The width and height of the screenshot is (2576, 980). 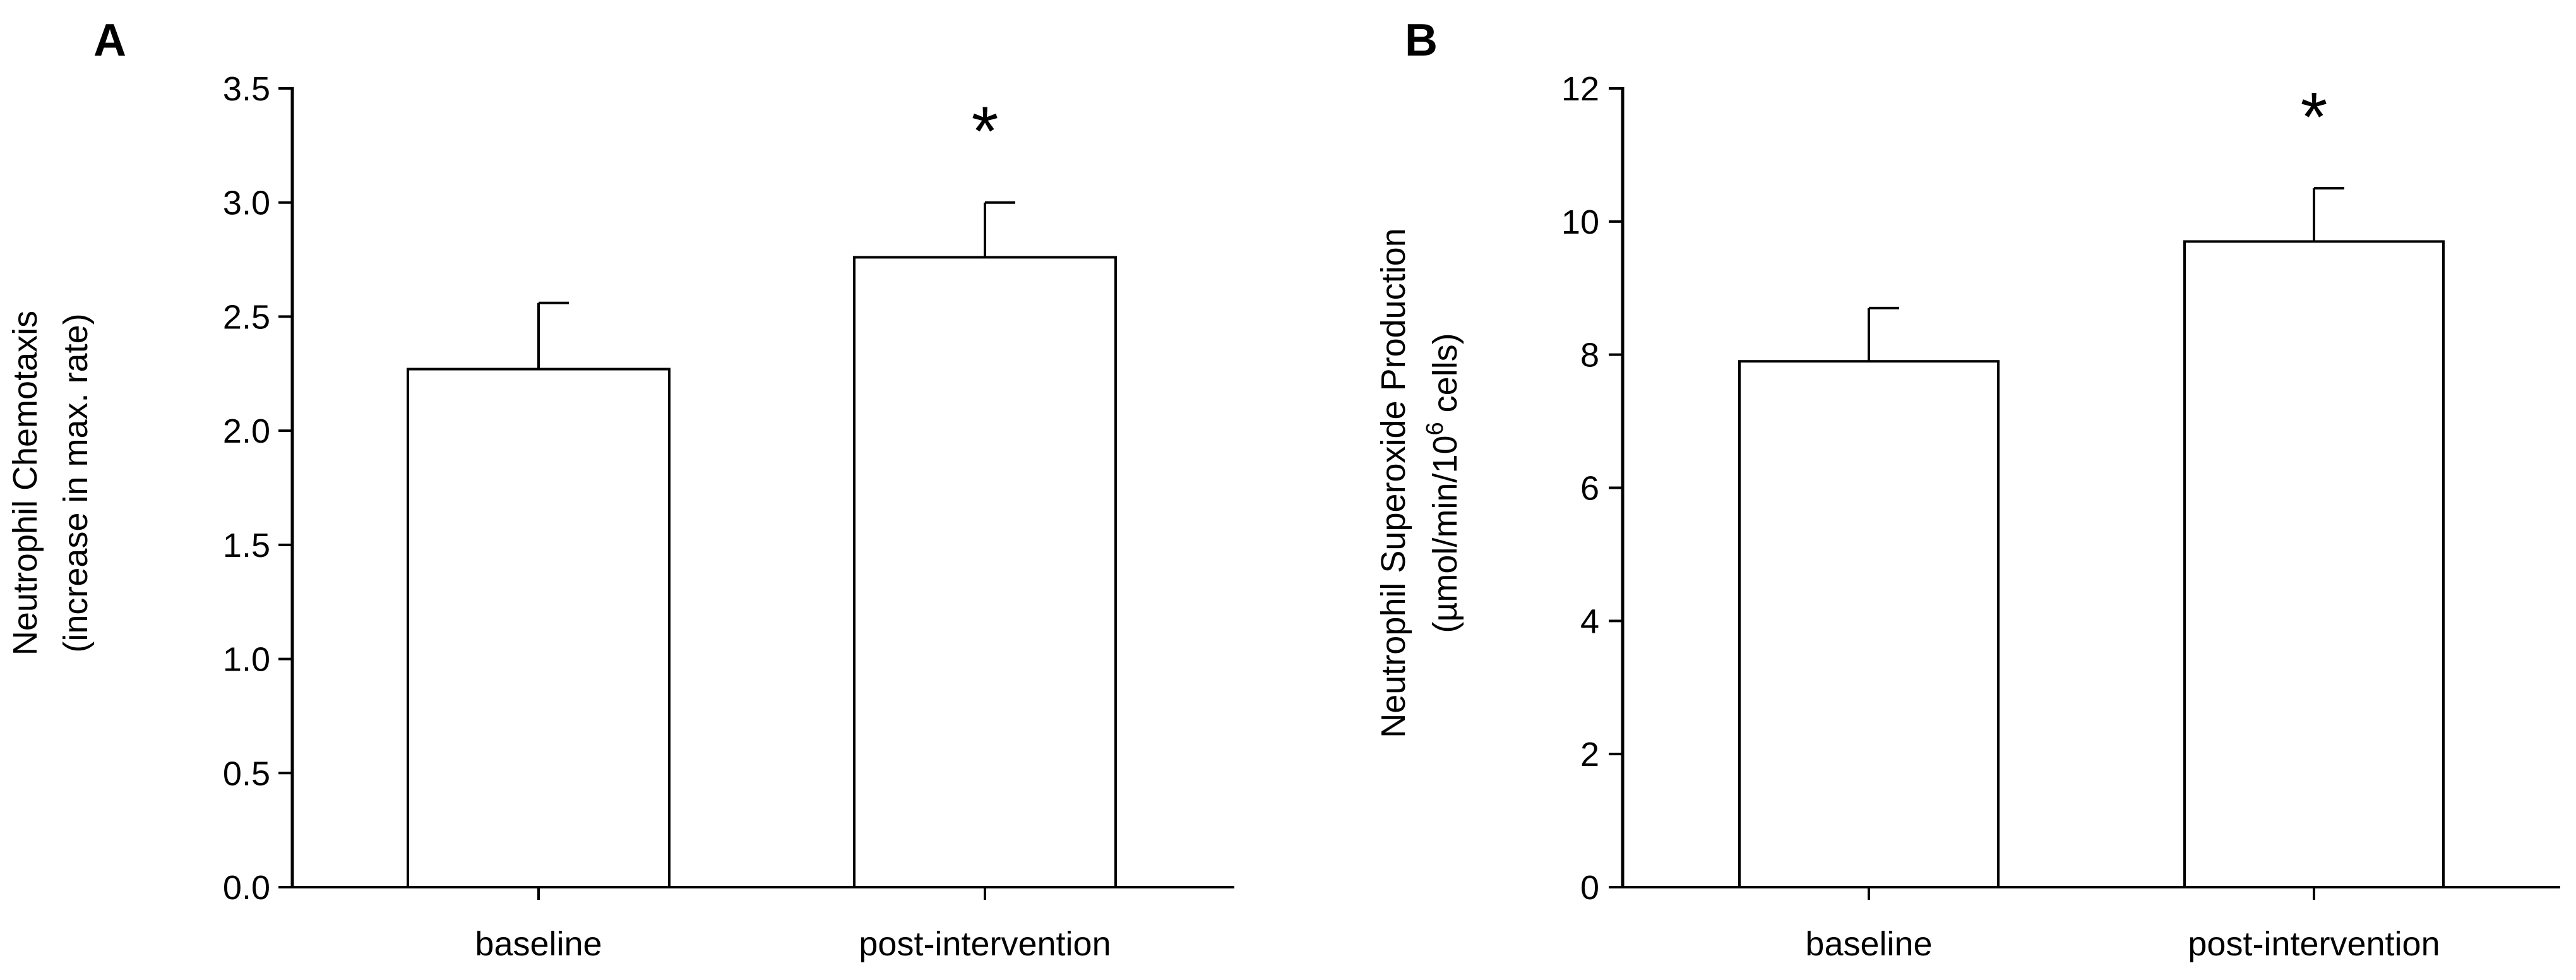 I want to click on panel-a-significance-marker-1: *, so click(x=985, y=131).